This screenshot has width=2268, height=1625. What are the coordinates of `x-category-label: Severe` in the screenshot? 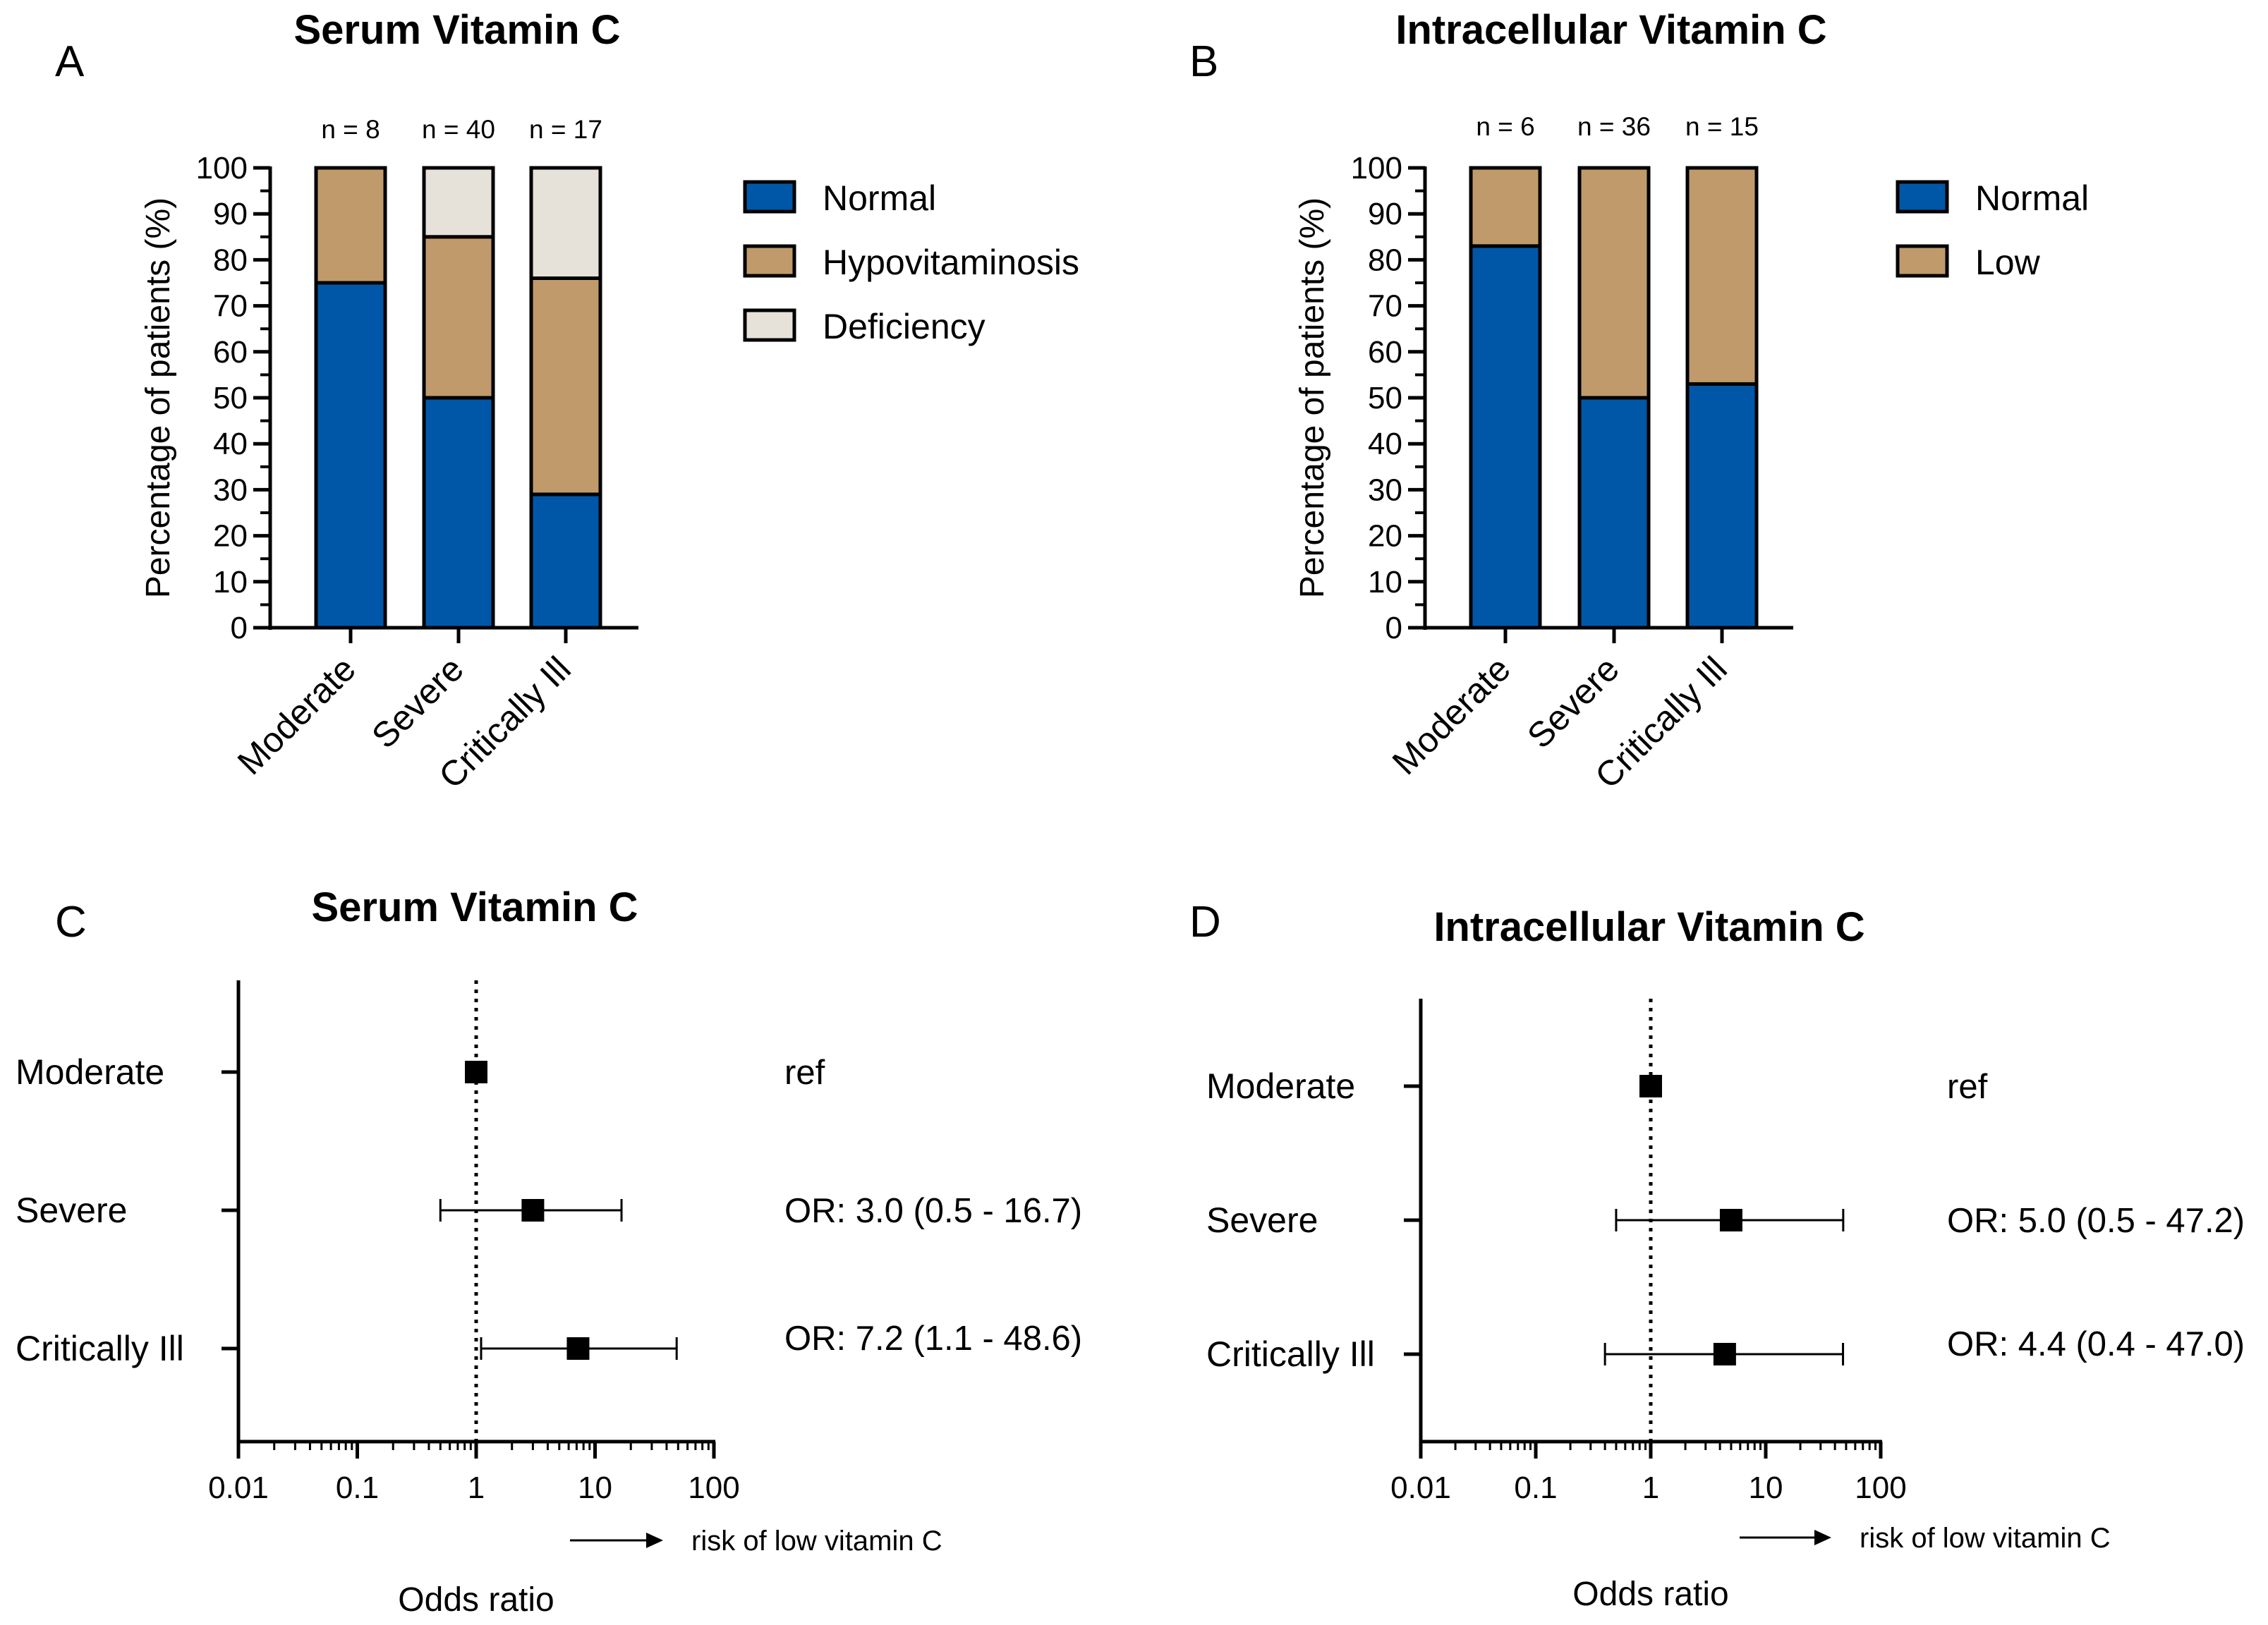 It's located at (417, 702).